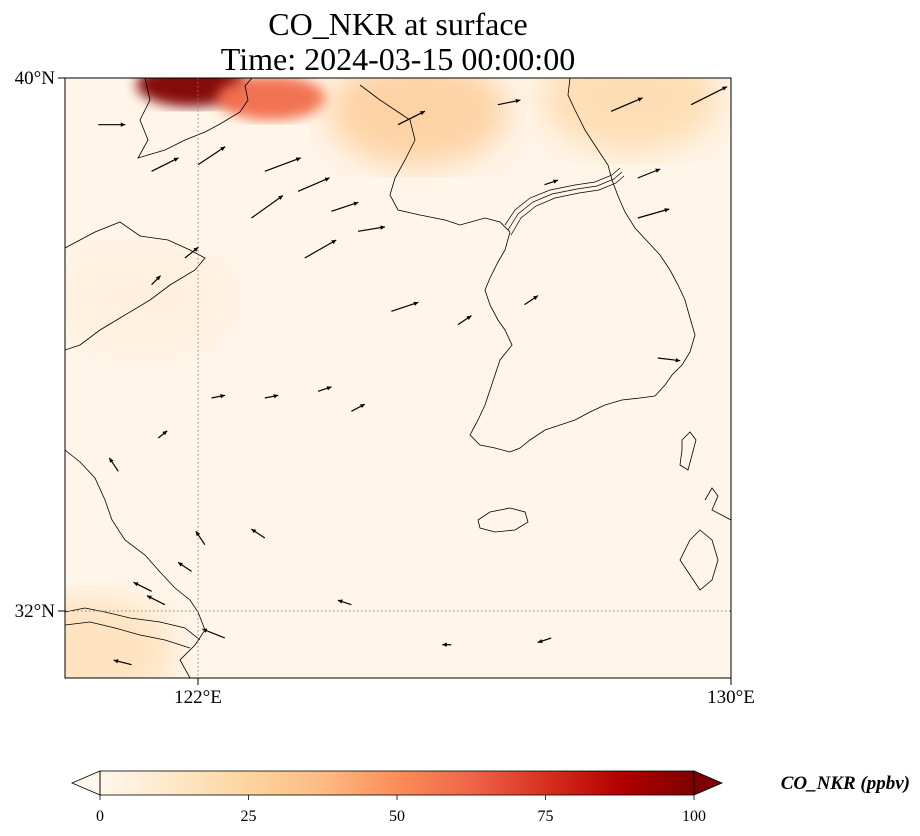  Describe the element at coordinates (546, 816) in the screenshot. I see `colorbar-tick-label-3: 75` at that location.